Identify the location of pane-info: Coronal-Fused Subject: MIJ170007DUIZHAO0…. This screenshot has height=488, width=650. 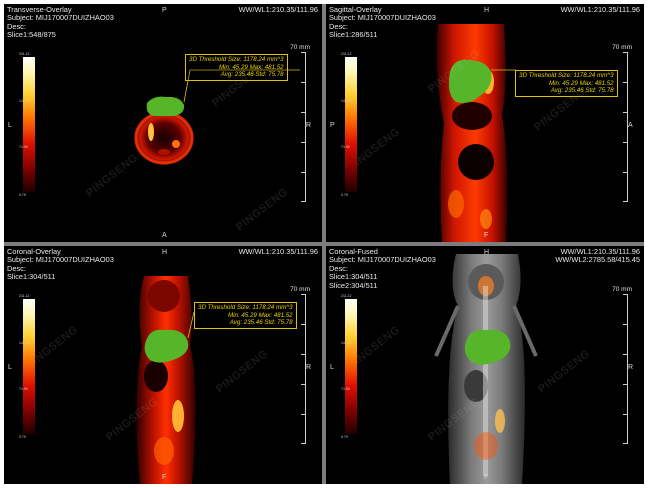
(382, 268).